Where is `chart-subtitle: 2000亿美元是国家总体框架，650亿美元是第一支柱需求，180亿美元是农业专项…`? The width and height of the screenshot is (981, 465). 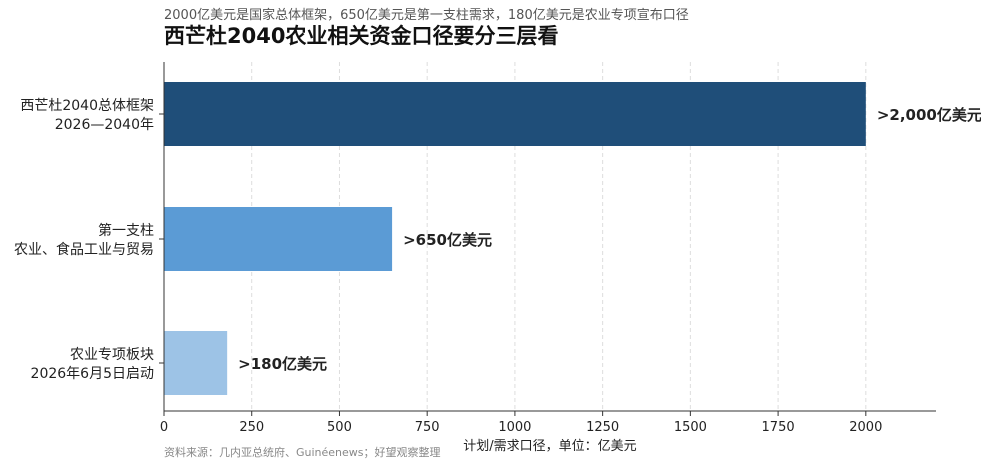 chart-subtitle: 2000亿美元是国家总体框架，650亿美元是第一支柱需求，180亿美元是农业专项… is located at coordinates (426, 15).